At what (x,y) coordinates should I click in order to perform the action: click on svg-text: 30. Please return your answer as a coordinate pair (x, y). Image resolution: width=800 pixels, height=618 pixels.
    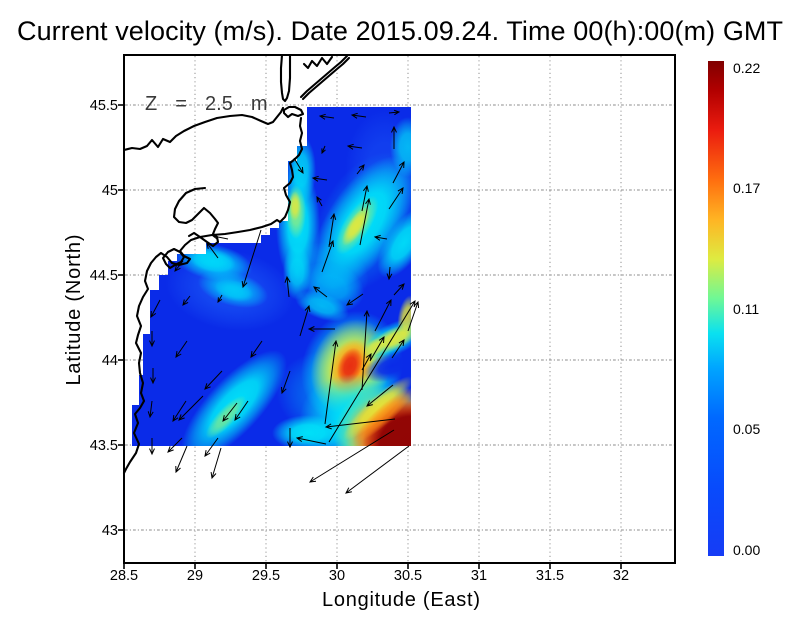
    Looking at the image, I should click on (337, 576).